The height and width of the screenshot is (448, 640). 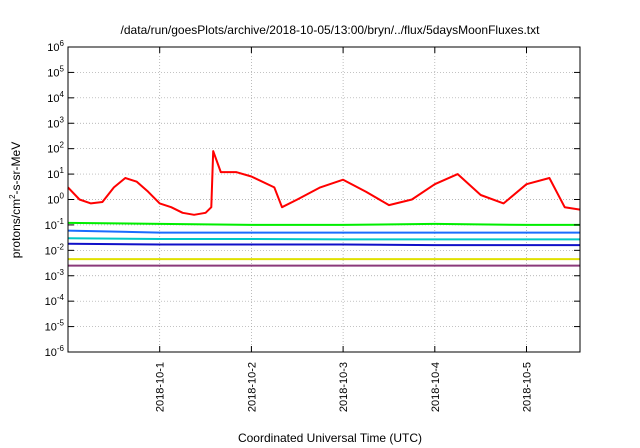 What do you see at coordinates (15, 200) in the screenshot?
I see `y-axis-label: protons/cm2-s-sr-MeV` at bounding box center [15, 200].